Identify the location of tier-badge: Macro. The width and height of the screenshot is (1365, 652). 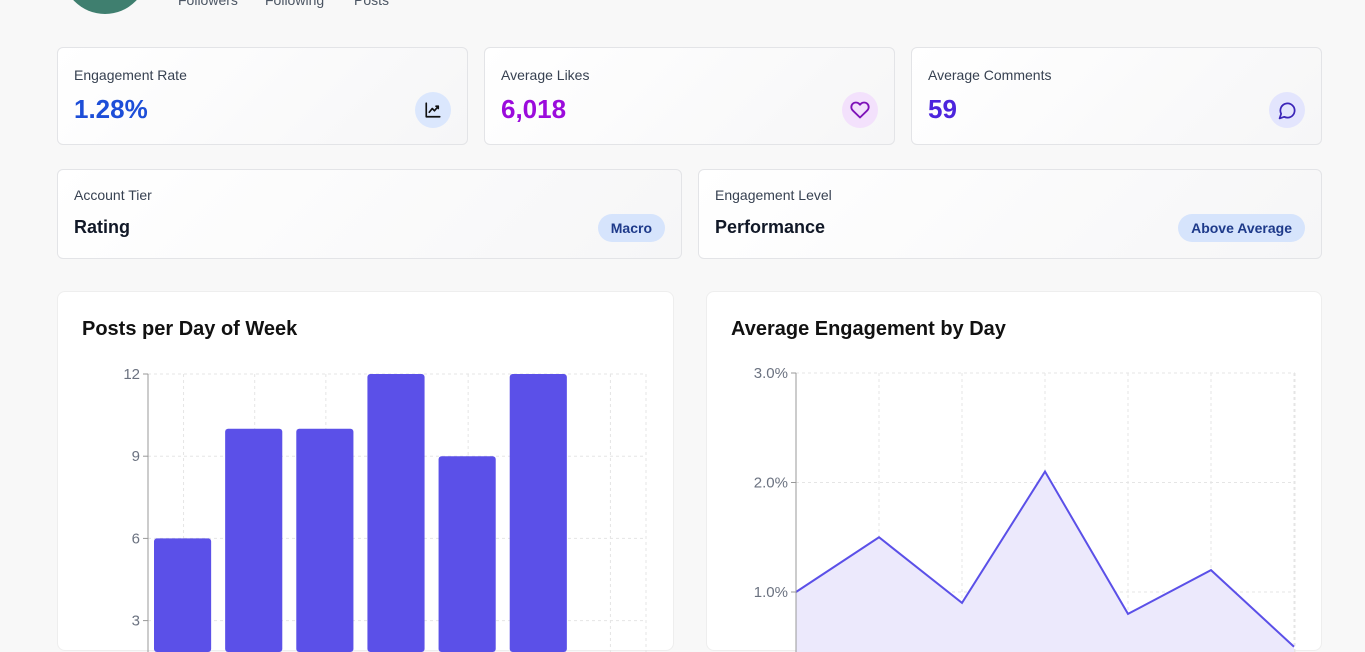
(631, 228).